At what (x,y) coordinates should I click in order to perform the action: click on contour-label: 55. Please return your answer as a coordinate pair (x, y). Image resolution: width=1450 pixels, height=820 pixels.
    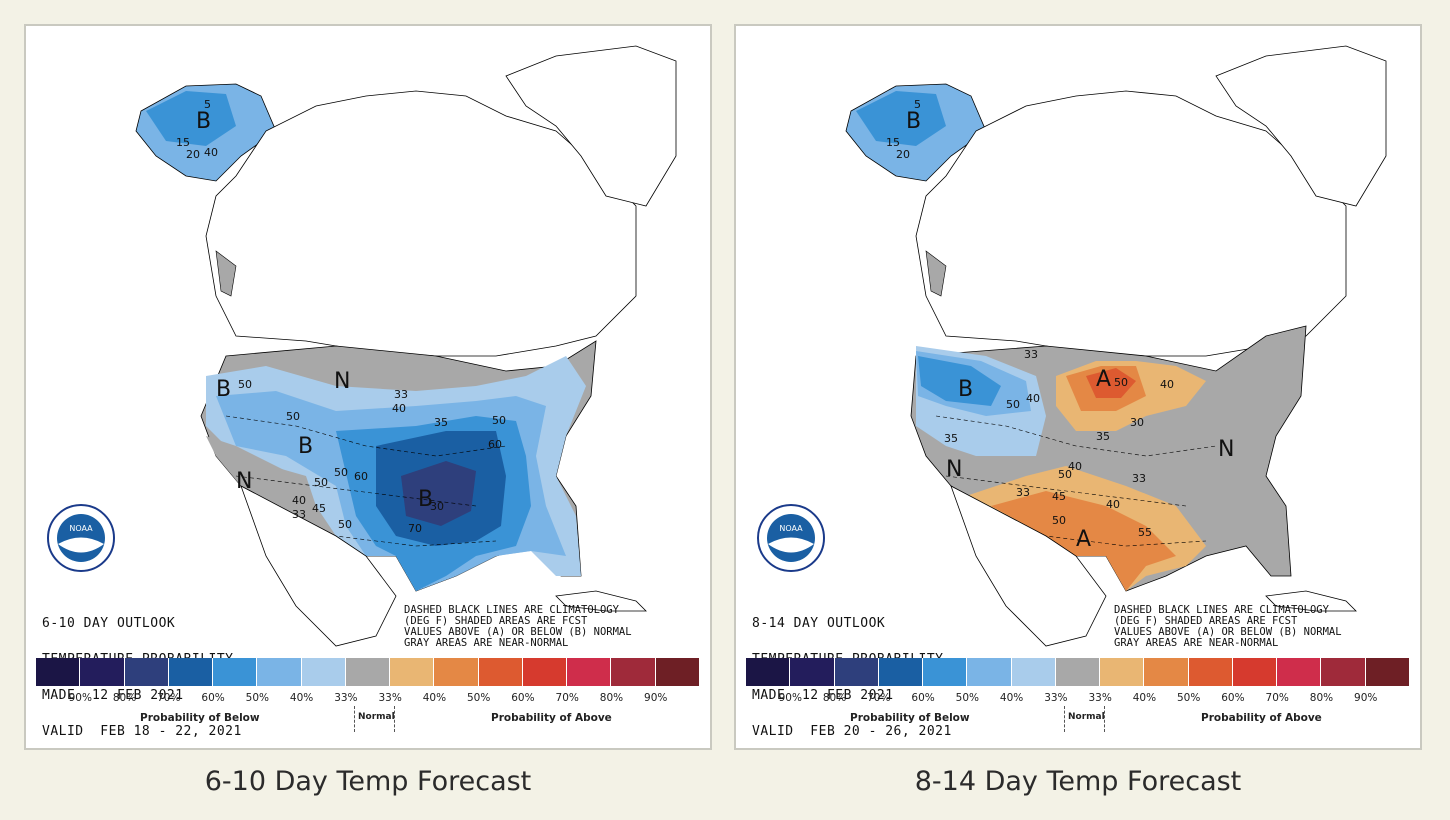
    Looking at the image, I should click on (1145, 532).